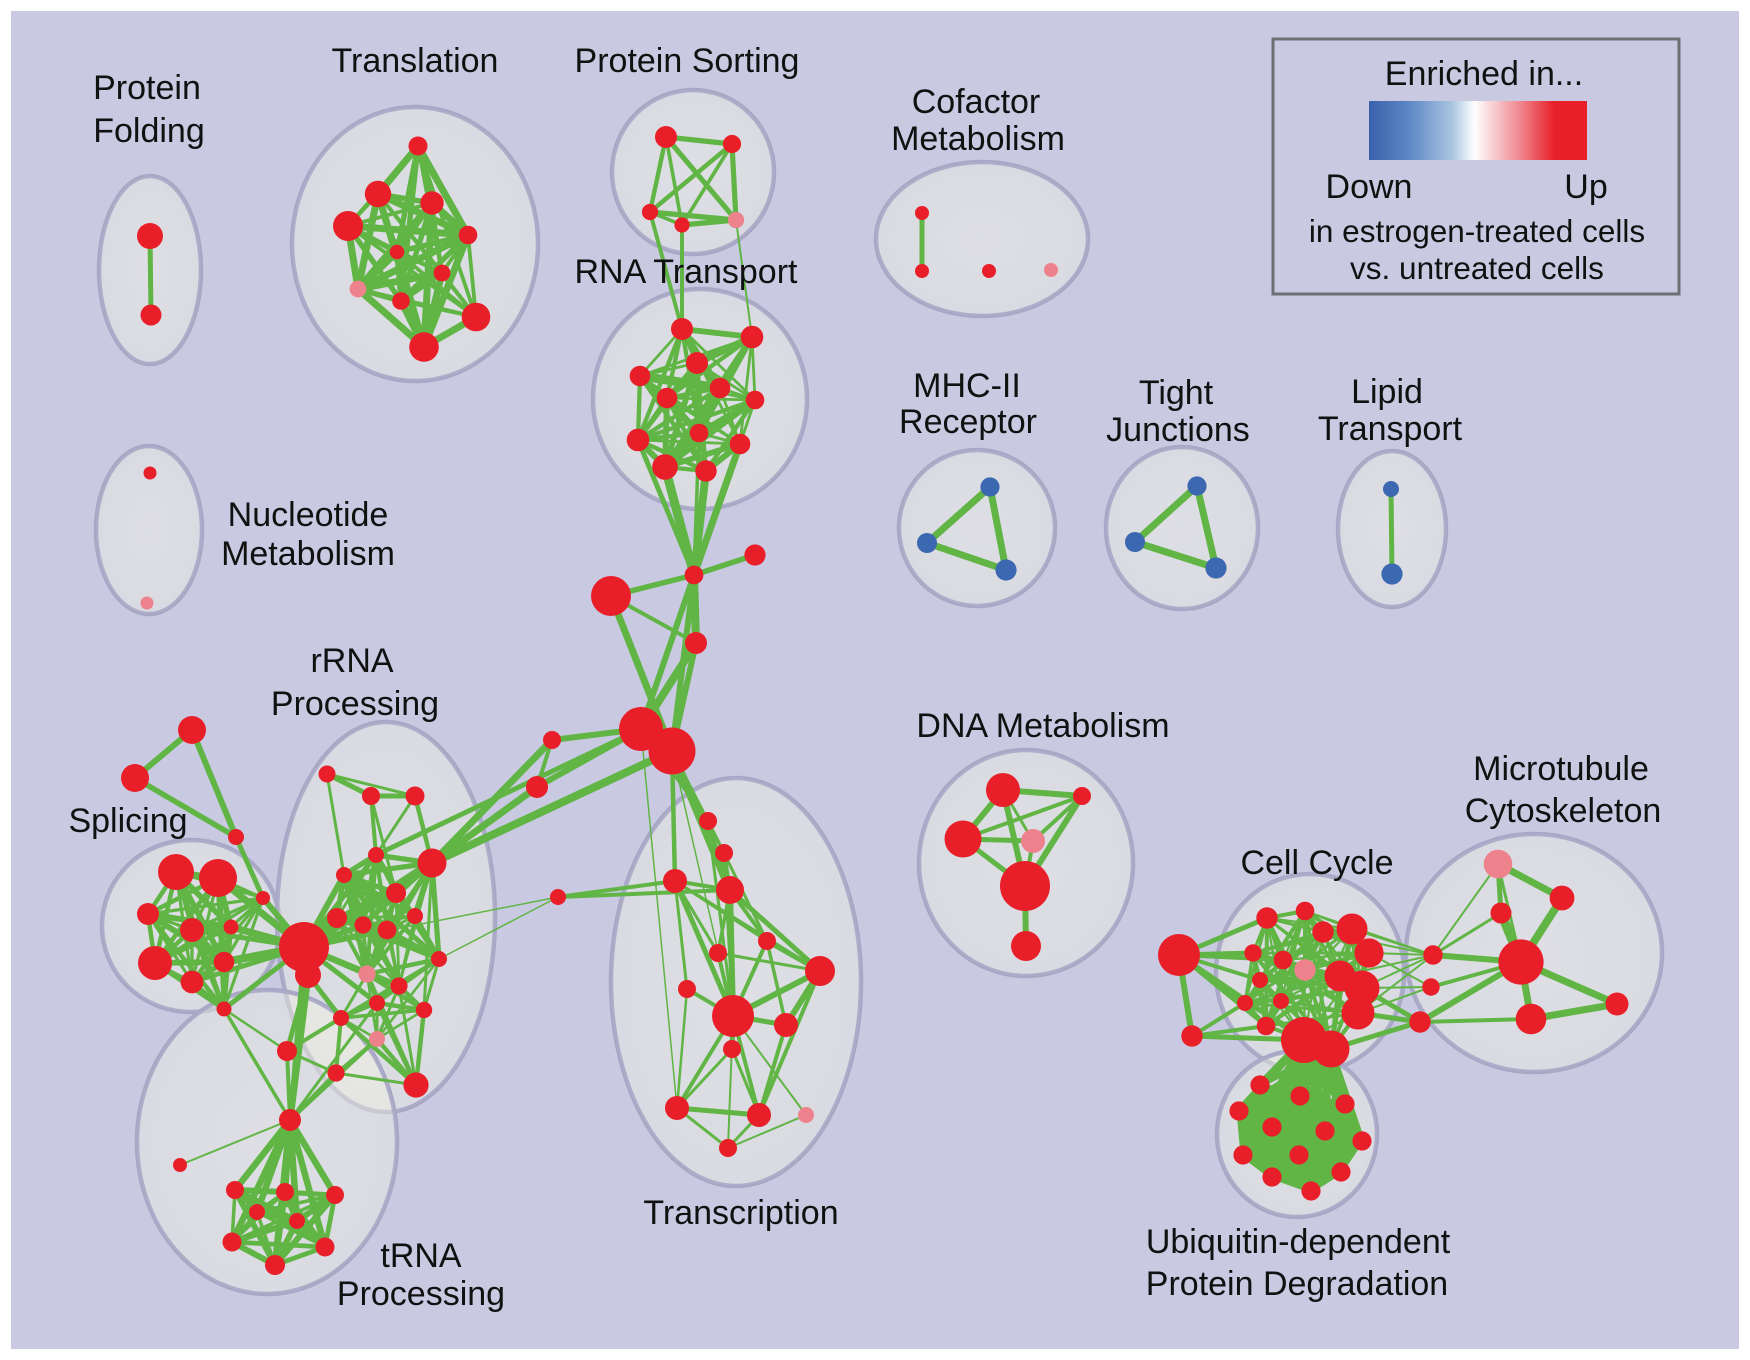  What do you see at coordinates (1387, 392) in the screenshot?
I see `svg-text: Lipid` at bounding box center [1387, 392].